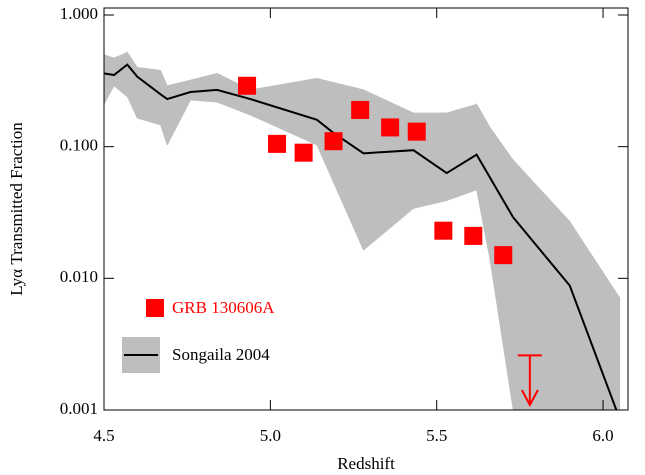 The height and width of the screenshot is (475, 645). What do you see at coordinates (155, 308) in the screenshot?
I see `legend-marker` at bounding box center [155, 308].